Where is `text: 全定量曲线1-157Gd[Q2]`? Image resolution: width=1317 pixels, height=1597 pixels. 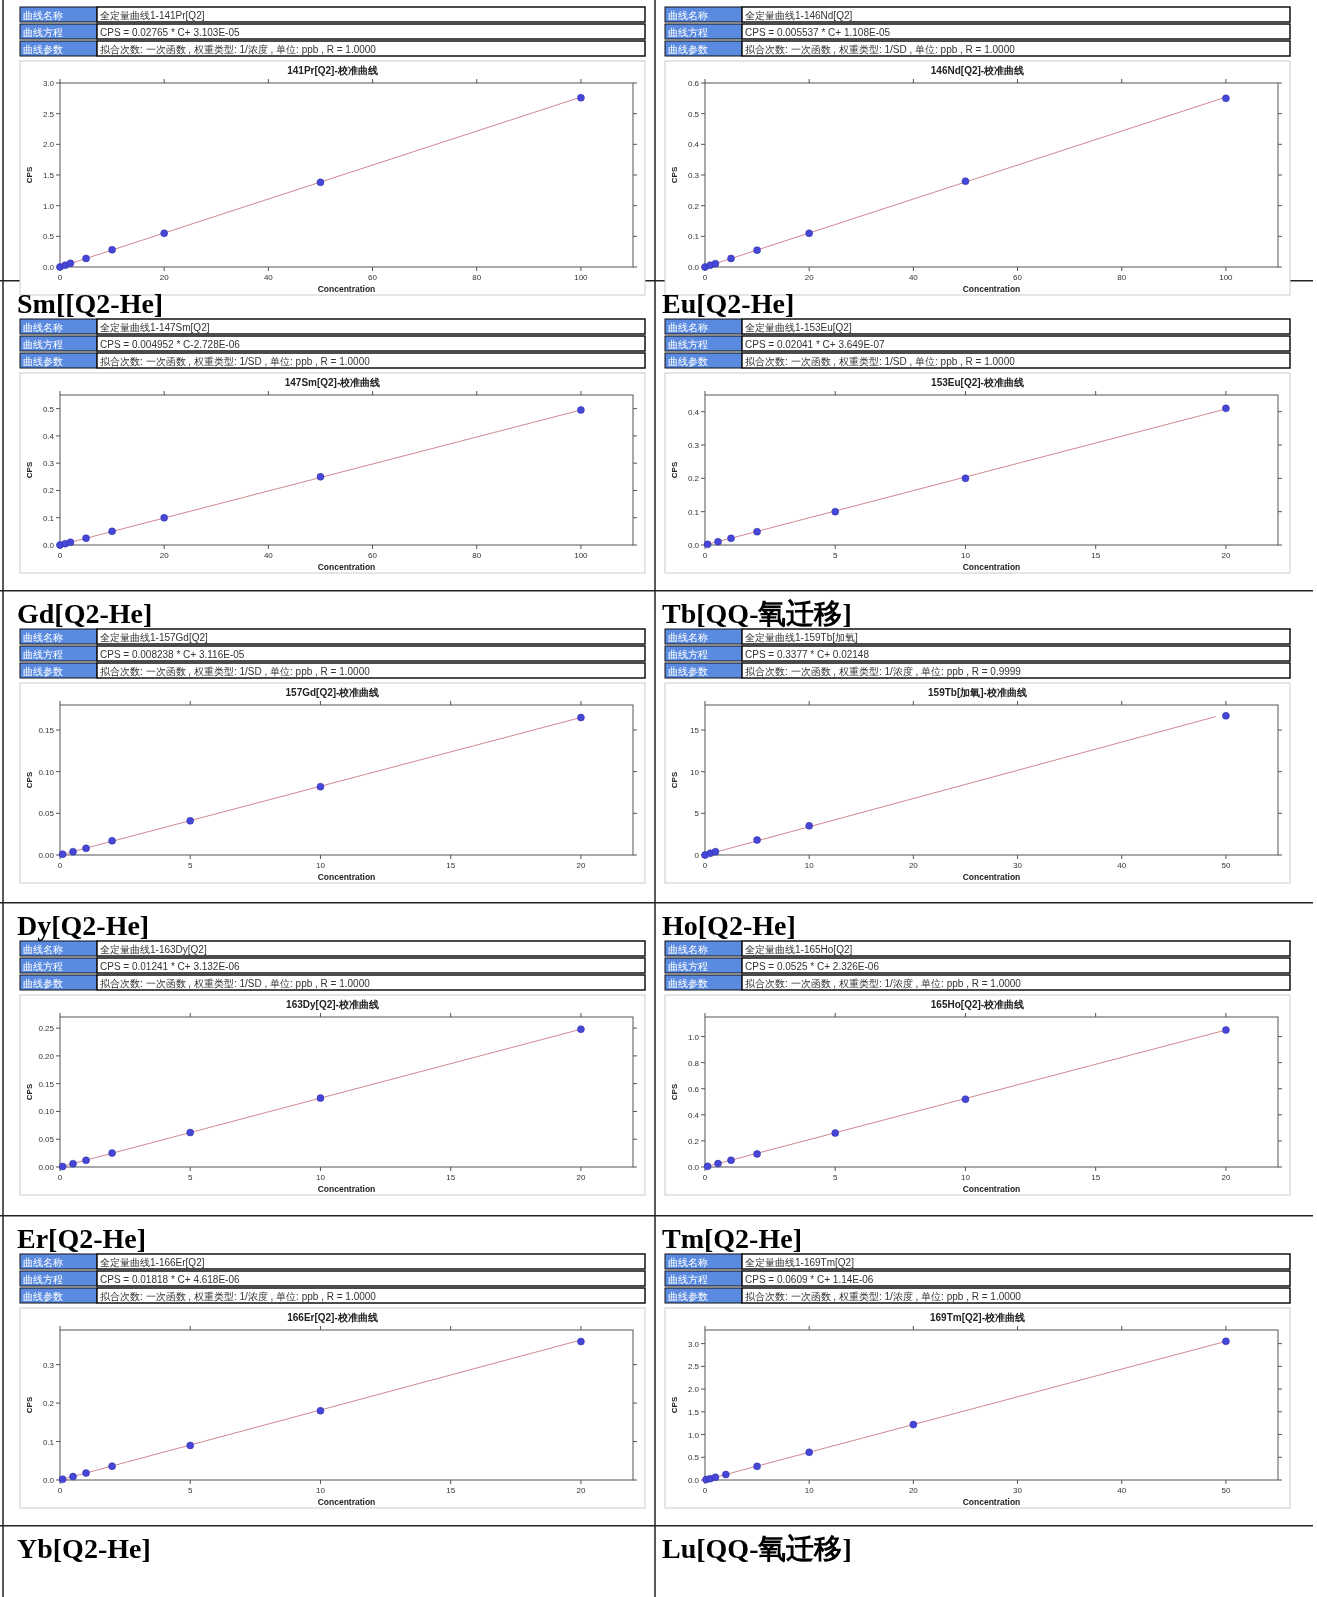 text: 全定量曲线1-157Gd[Q2] is located at coordinates (154, 637).